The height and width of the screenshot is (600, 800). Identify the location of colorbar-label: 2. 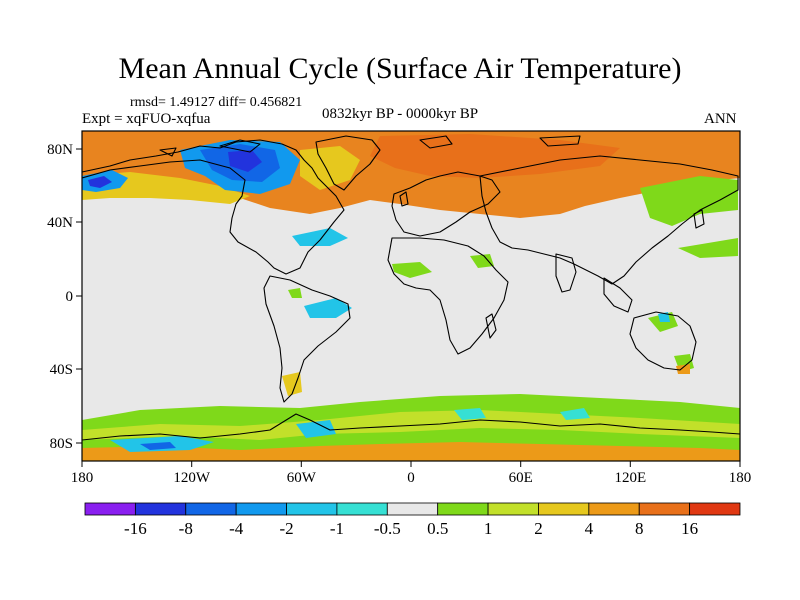
(538, 528).